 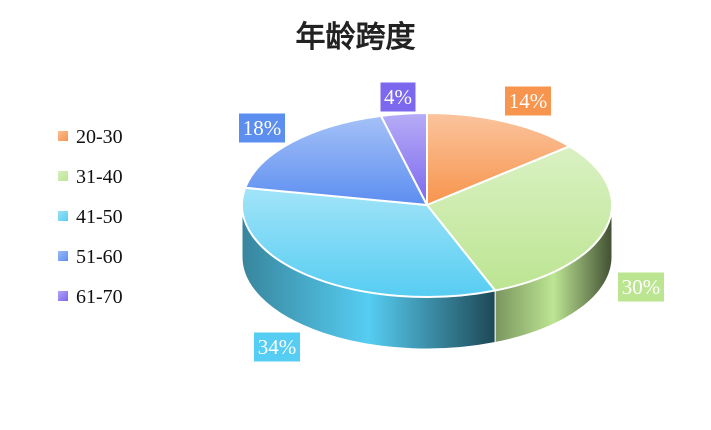 I want to click on legend: 20-30 31-40 41-50 51-60 61-70, so click(x=90, y=217).